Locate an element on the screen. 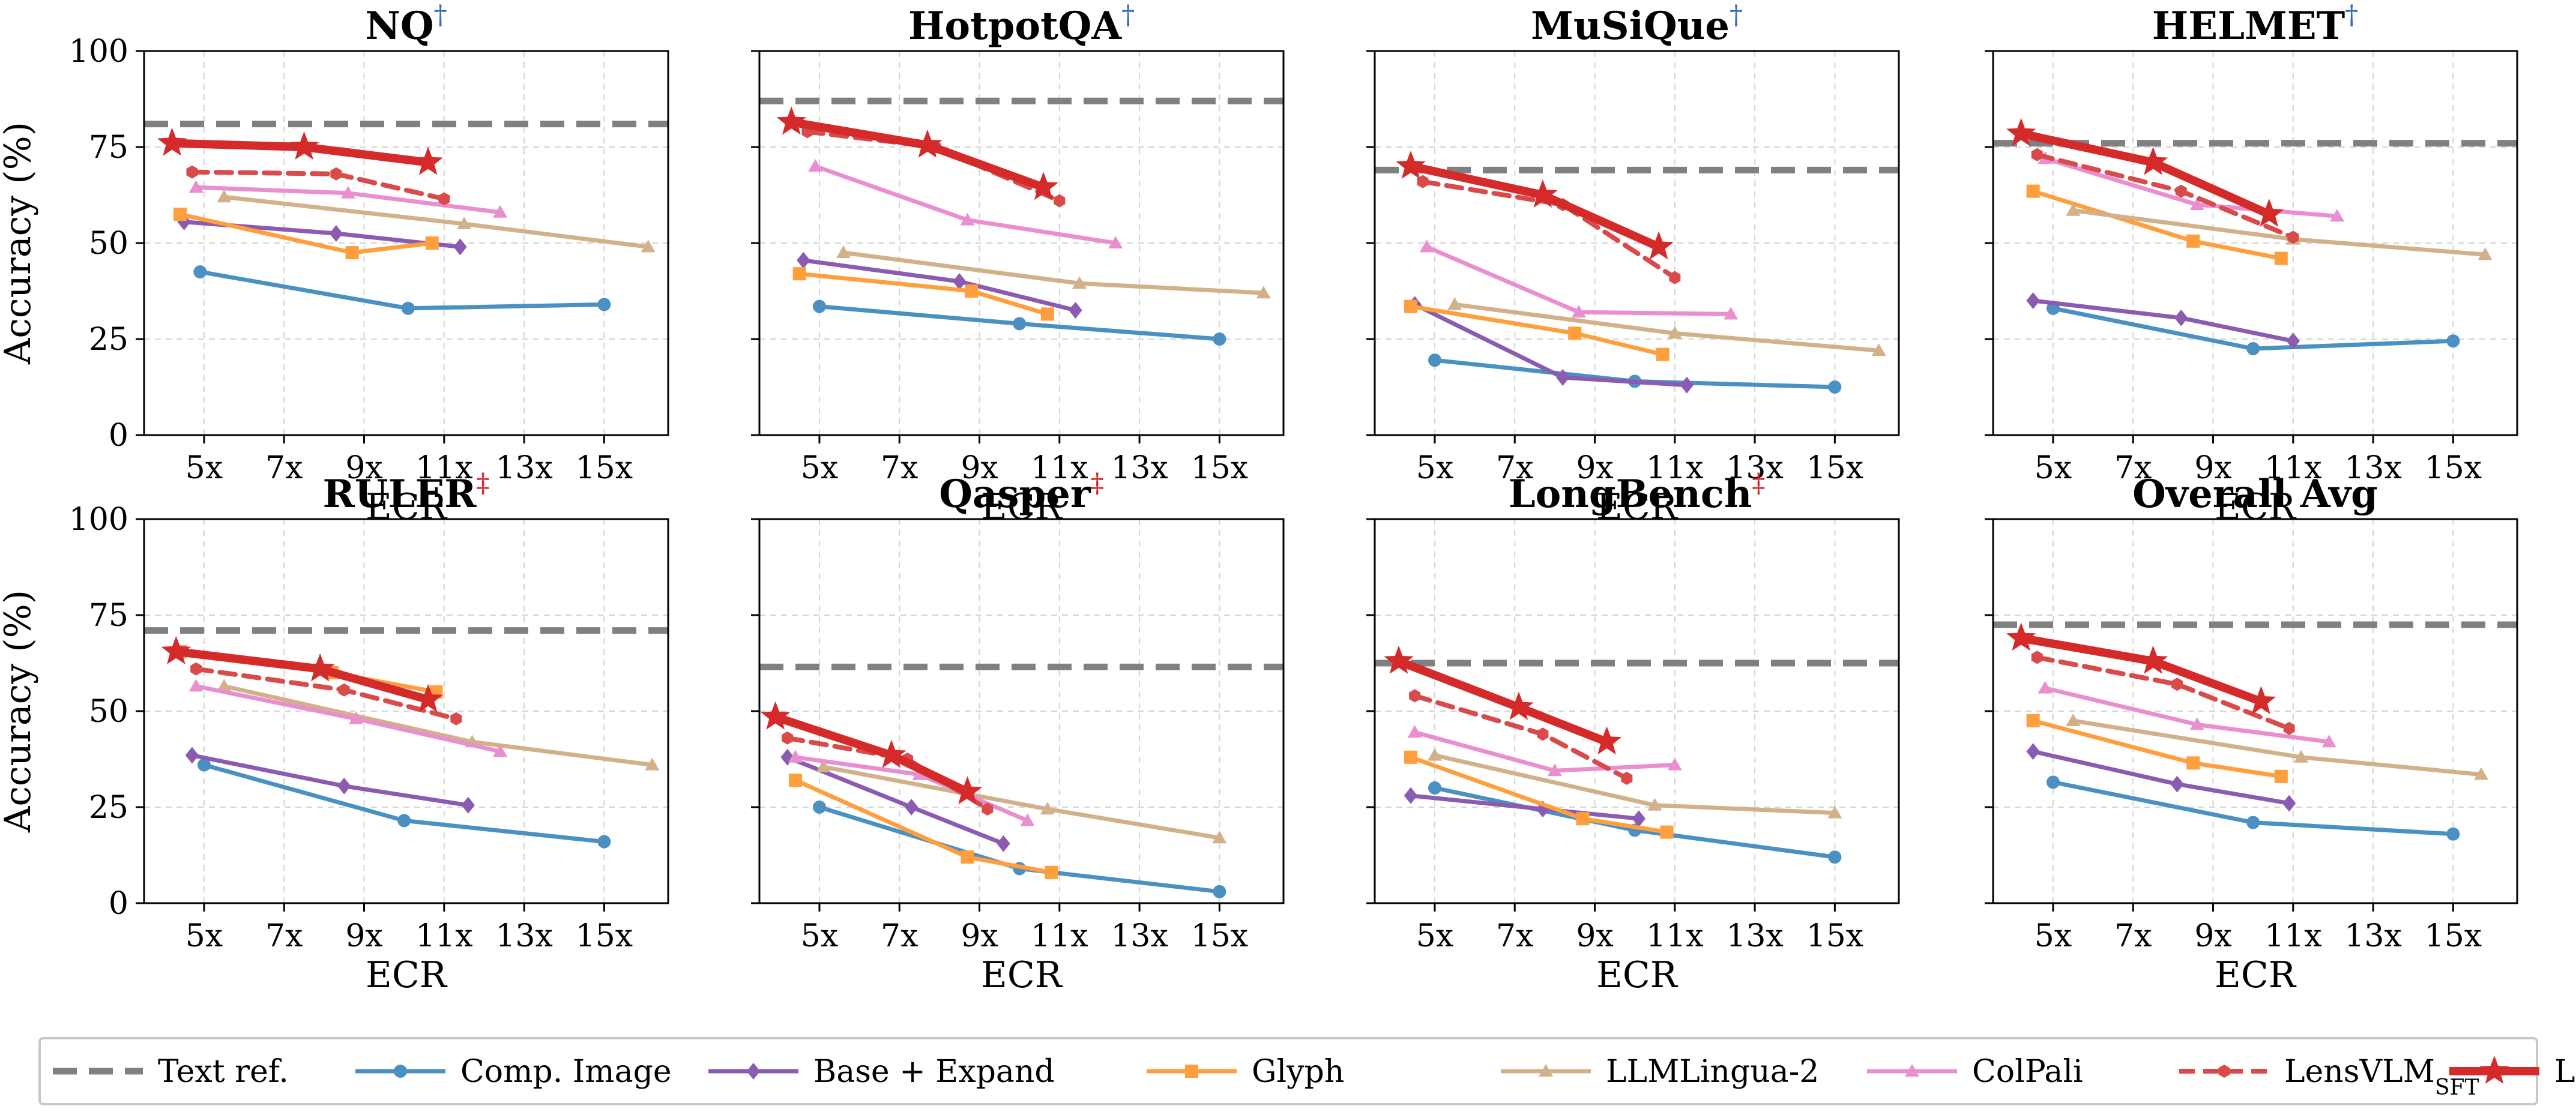 The width and height of the screenshot is (2576, 1112). panel-title: HELMET† is located at coordinates (2255, 24).